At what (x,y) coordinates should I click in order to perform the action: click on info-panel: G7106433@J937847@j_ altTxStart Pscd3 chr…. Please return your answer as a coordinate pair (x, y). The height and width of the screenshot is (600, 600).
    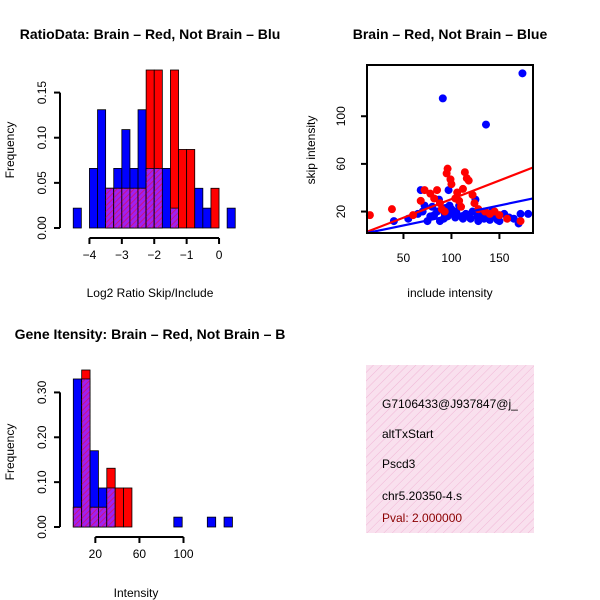
    Looking at the image, I should click on (450, 449).